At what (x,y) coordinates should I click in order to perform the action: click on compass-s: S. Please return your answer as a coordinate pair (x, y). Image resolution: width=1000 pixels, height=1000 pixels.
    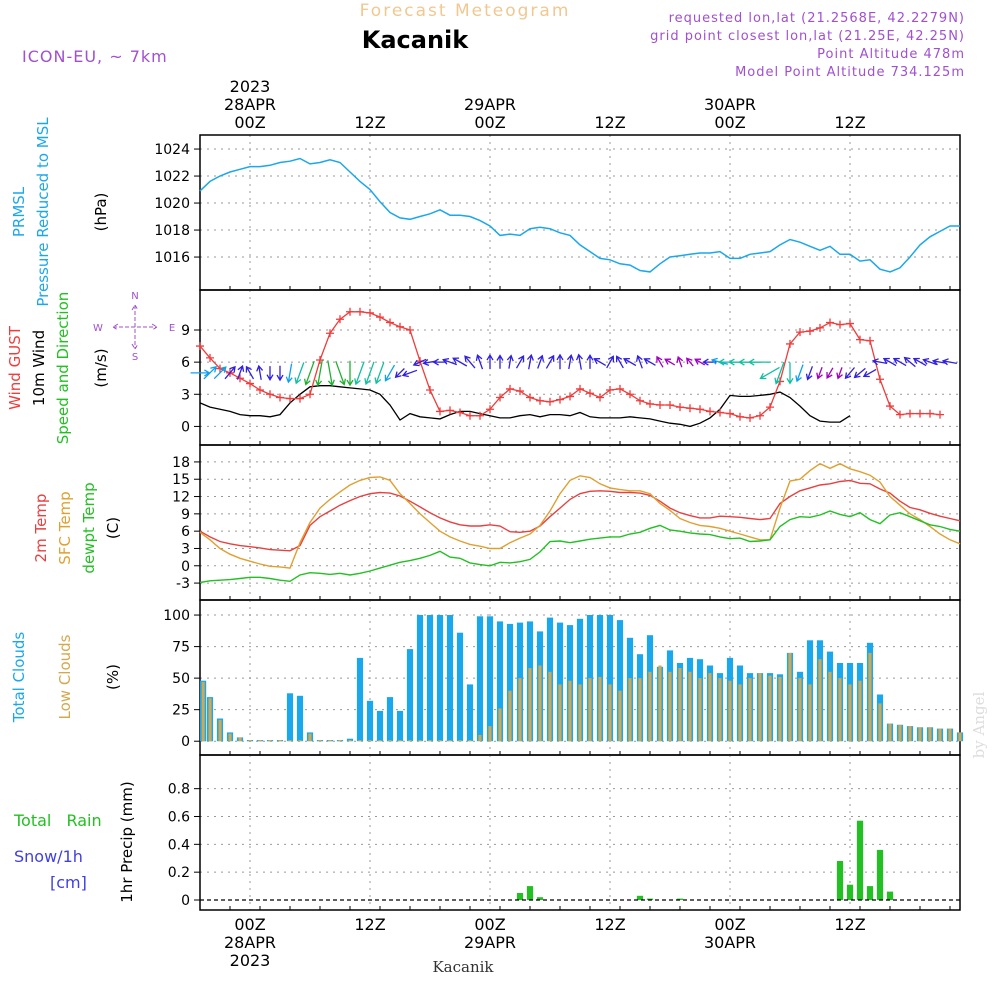
    Looking at the image, I should click on (135, 357).